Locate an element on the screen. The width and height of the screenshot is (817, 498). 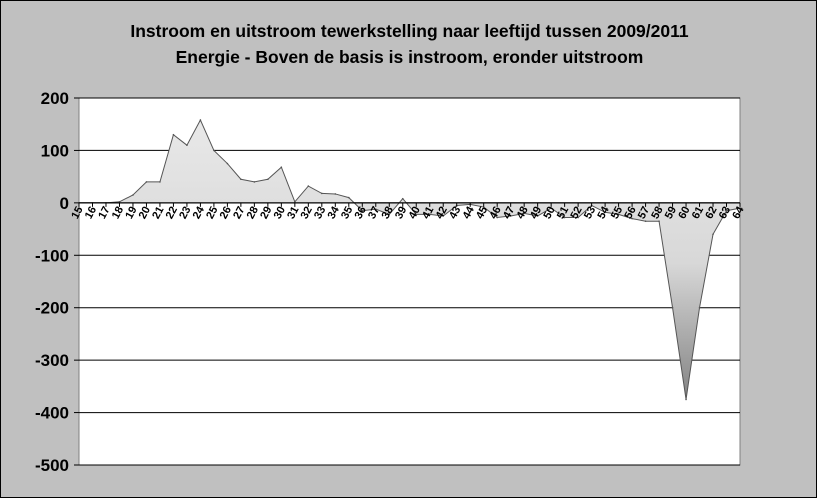
x-tick-label: 51 is located at coordinates (563, 213).